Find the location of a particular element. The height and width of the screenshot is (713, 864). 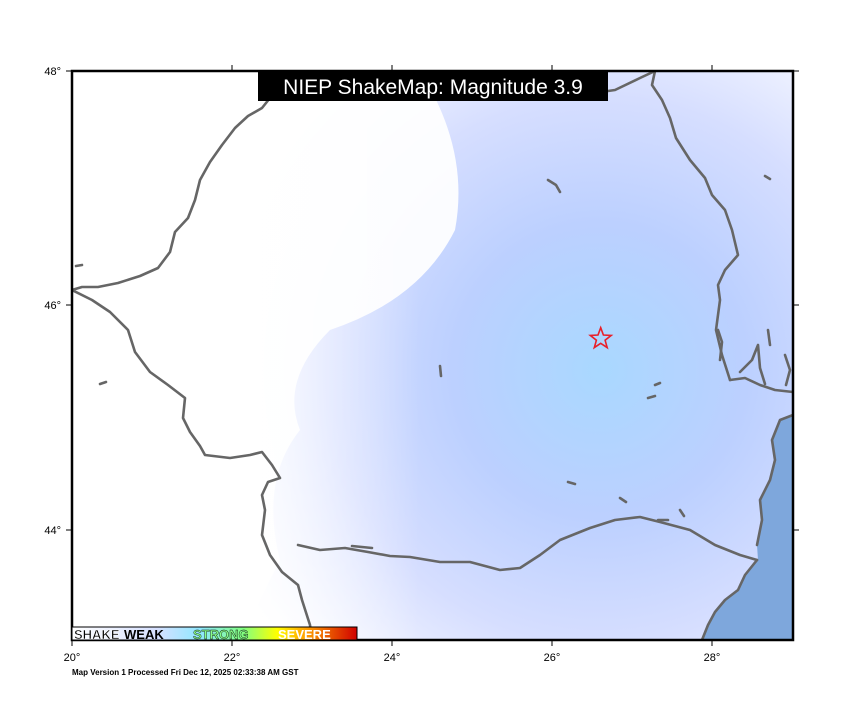

y-tick-label: 46° is located at coordinates (52, 306).